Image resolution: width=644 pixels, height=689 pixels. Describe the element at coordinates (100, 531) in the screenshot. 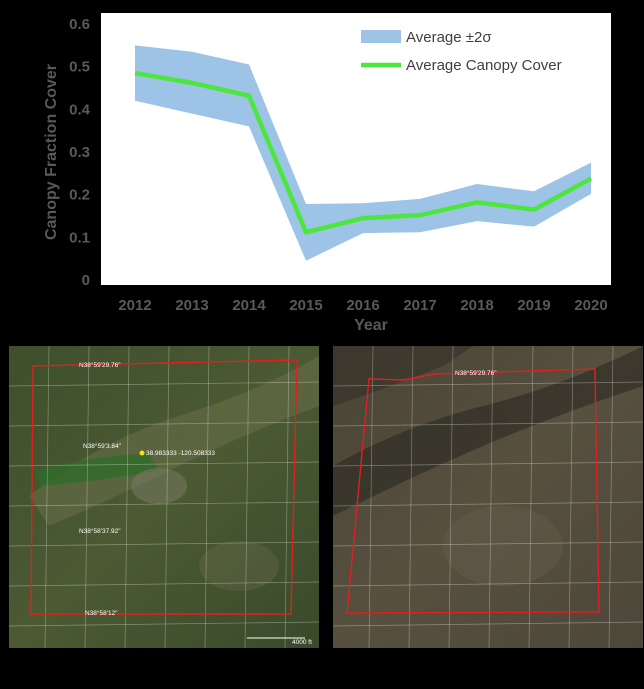

I see `latitude-label-3: N38°58'37.92"` at that location.